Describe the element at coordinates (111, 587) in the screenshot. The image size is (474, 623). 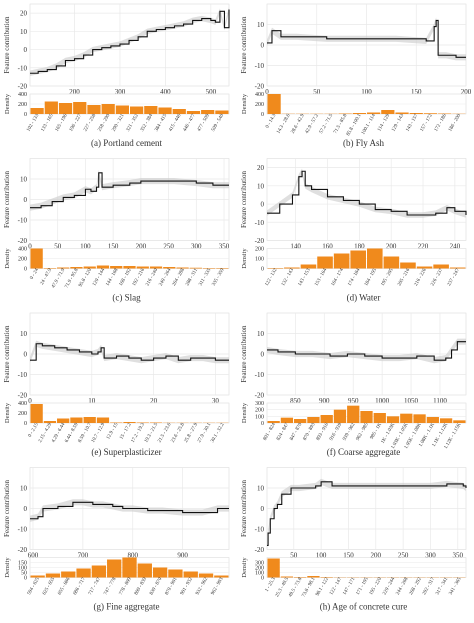
I see `bin-label-g: 747 - 778` at that location.